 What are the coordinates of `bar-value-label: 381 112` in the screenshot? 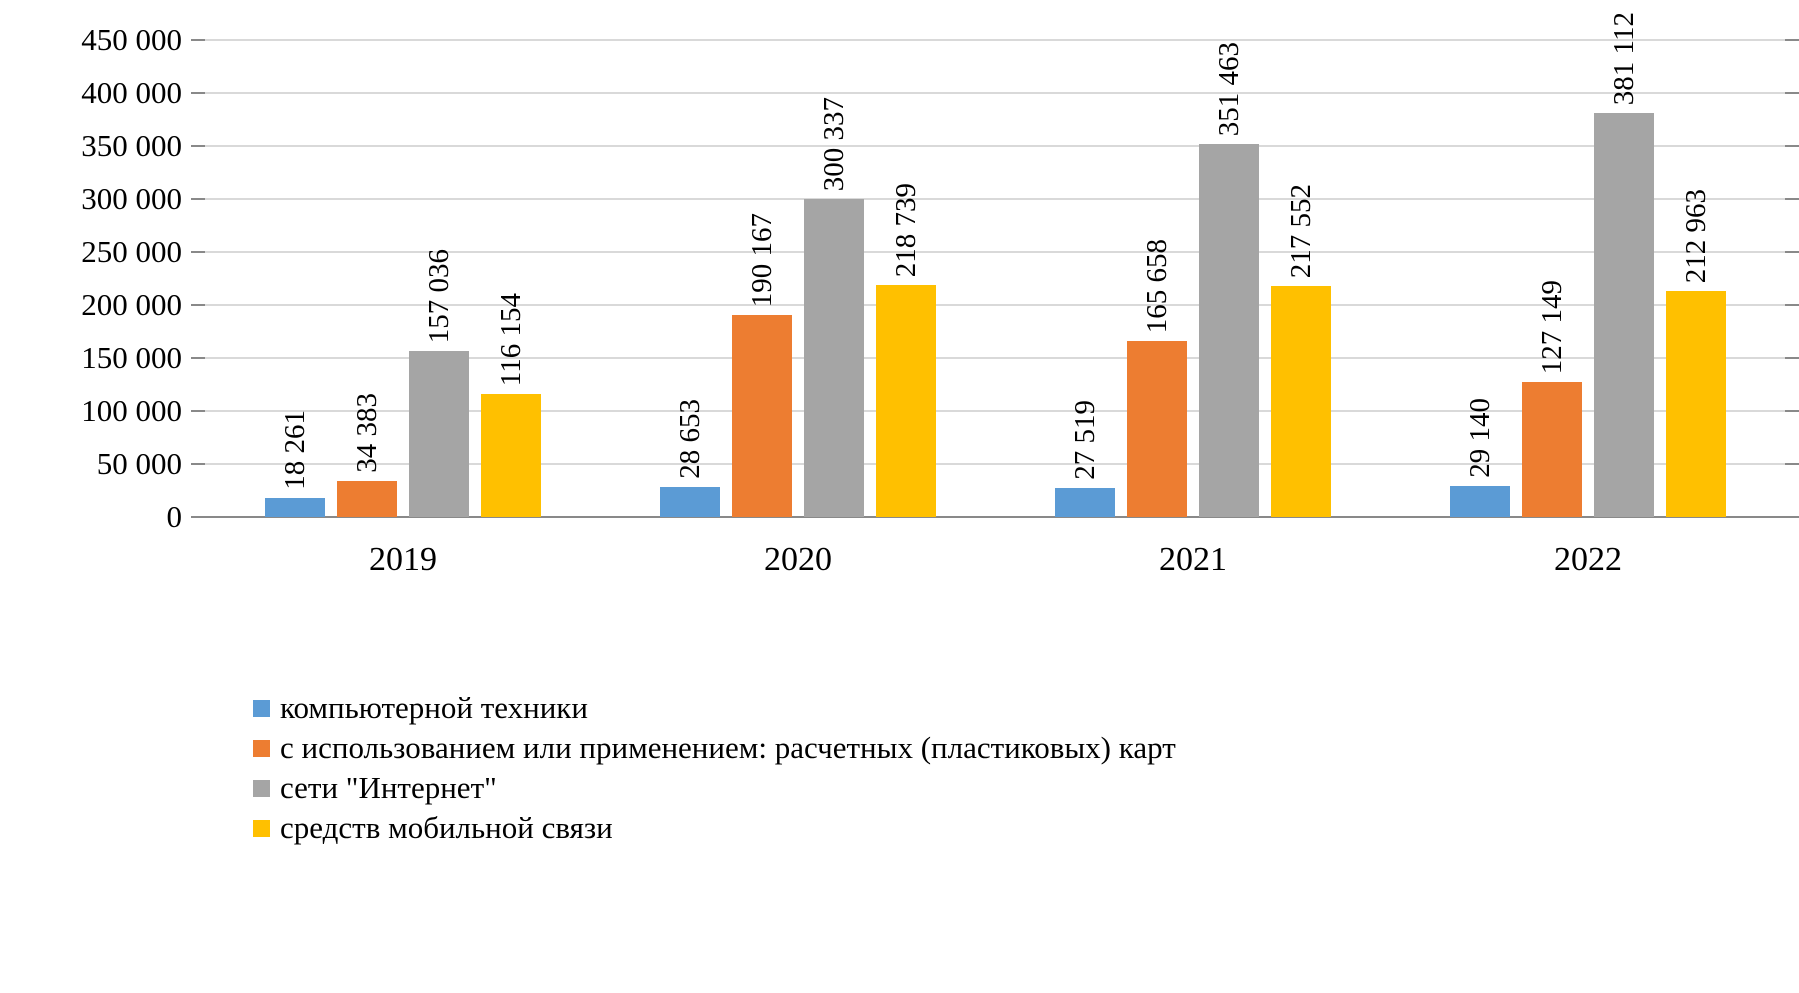 It's located at (1624, 58).